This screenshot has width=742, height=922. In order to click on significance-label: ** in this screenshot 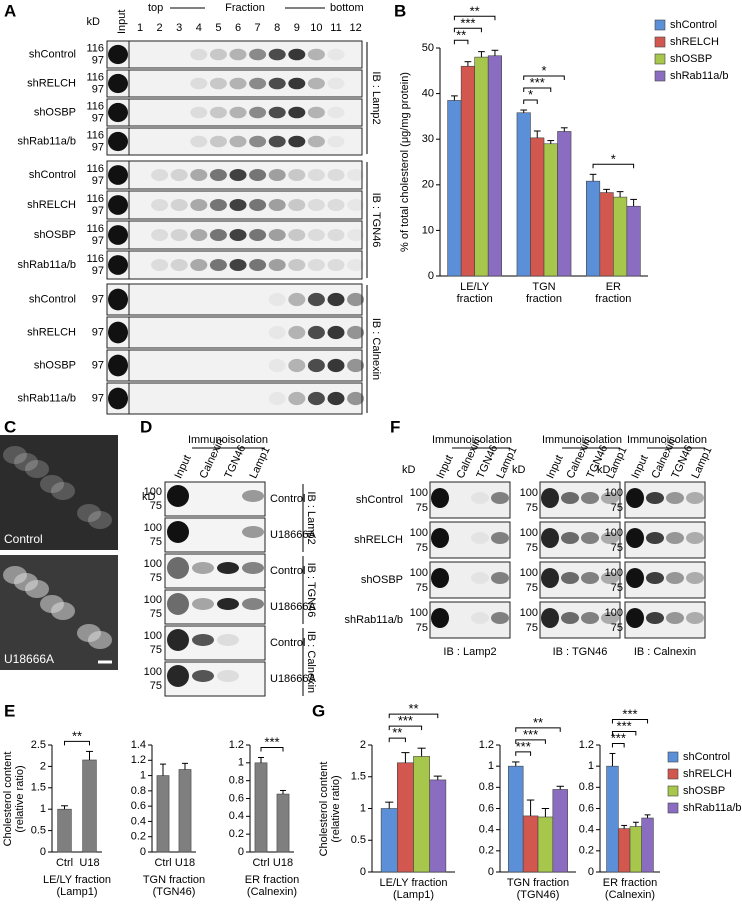, I will do `click(475, 10)`.